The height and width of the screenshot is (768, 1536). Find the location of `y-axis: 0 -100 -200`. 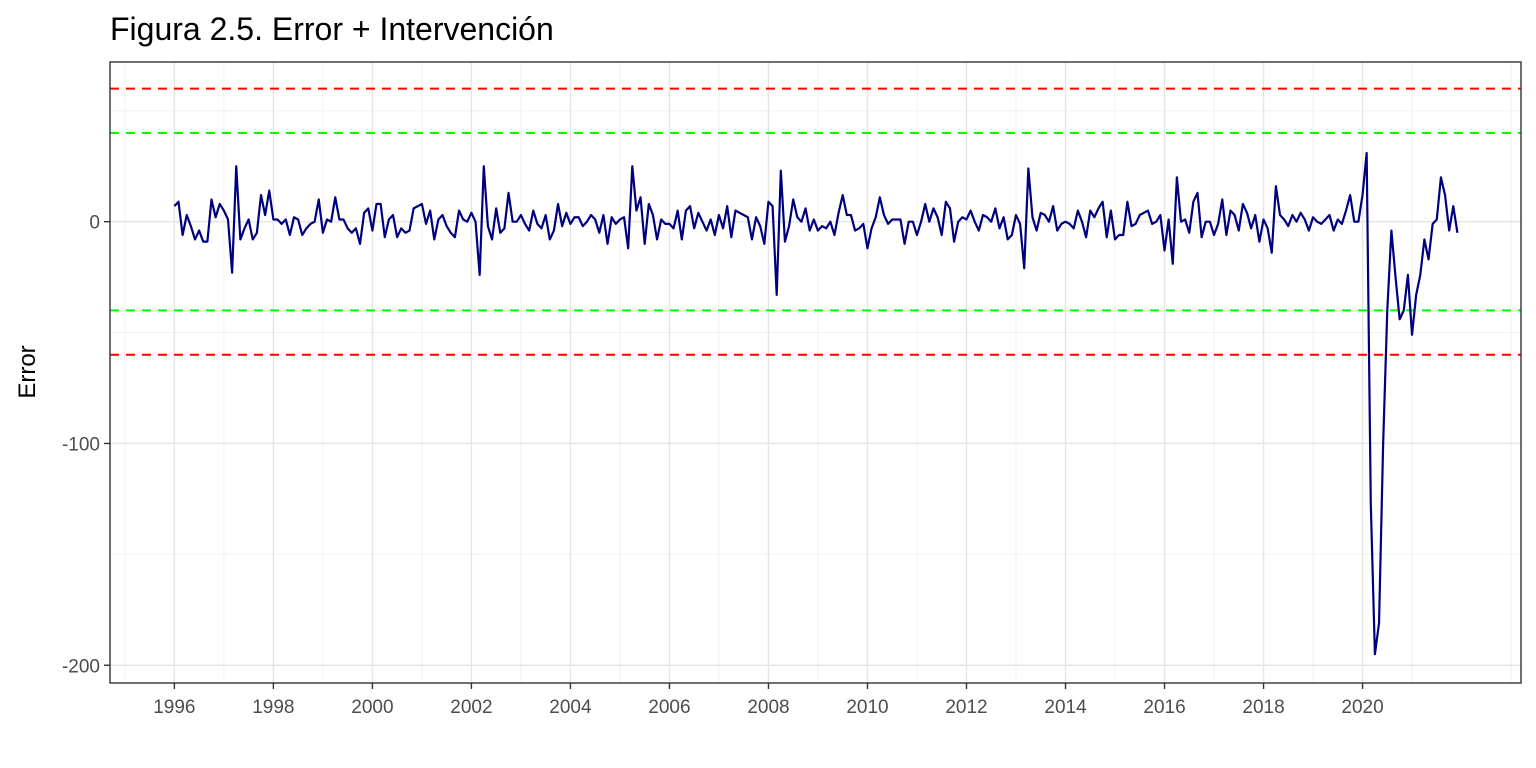

y-axis: 0 -100 -200 is located at coordinates (86, 445).